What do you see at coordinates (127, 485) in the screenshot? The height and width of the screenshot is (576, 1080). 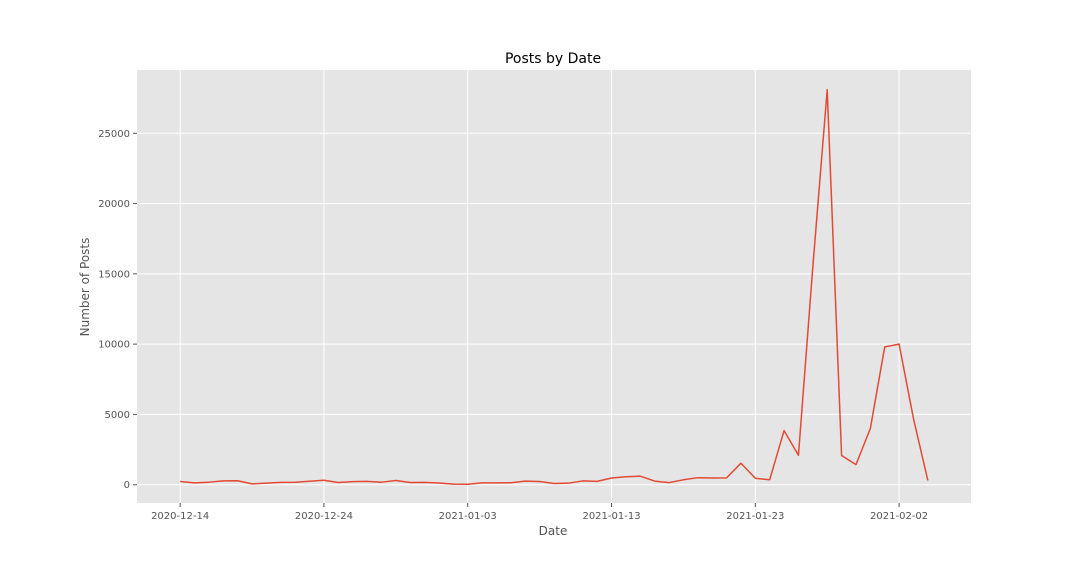 I see `y-tick-label: 0` at bounding box center [127, 485].